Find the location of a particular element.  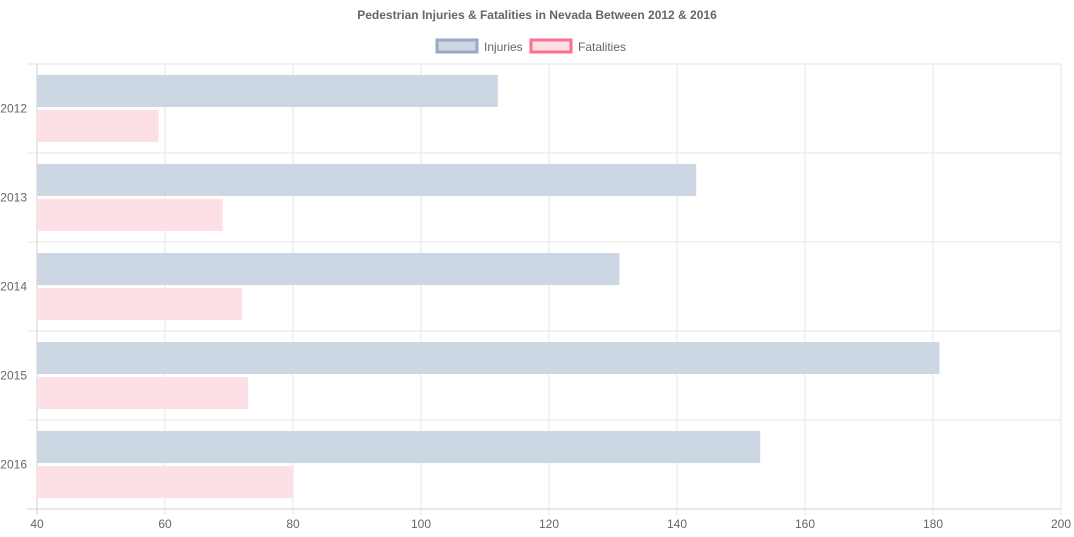

x-tick-label: 60 is located at coordinates (165, 524).